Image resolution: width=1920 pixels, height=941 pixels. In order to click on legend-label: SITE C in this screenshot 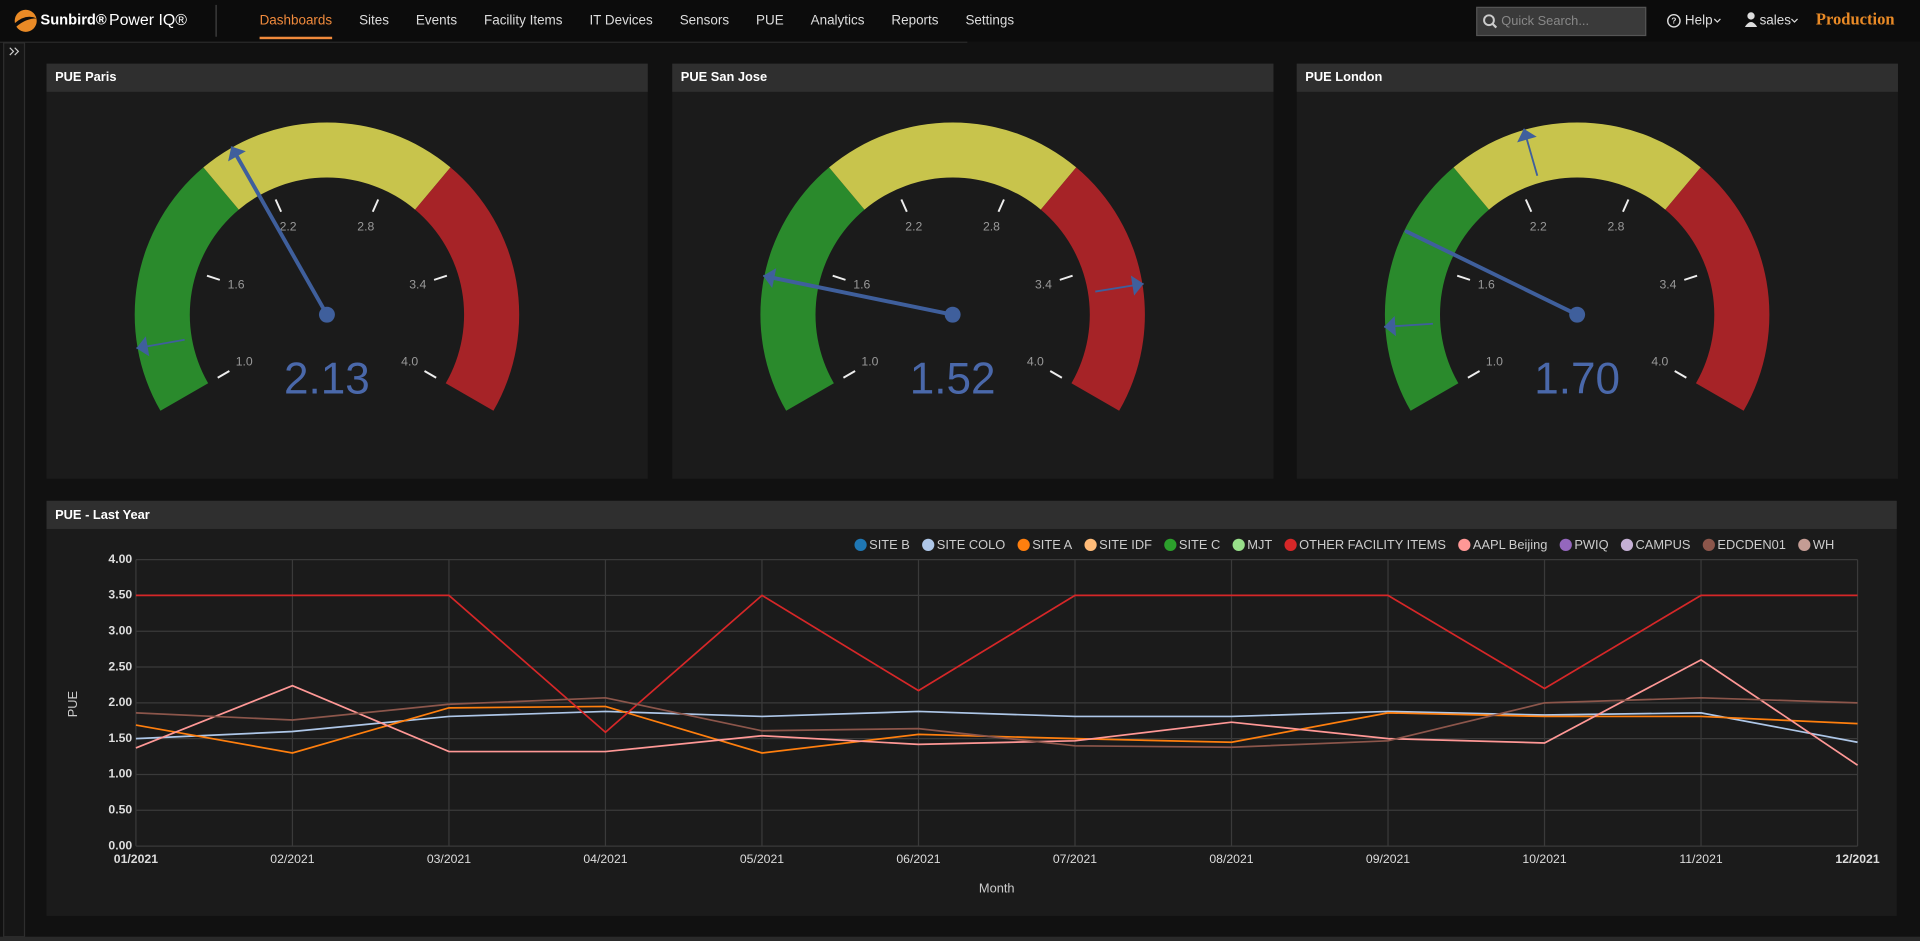, I will do `click(1199, 544)`.